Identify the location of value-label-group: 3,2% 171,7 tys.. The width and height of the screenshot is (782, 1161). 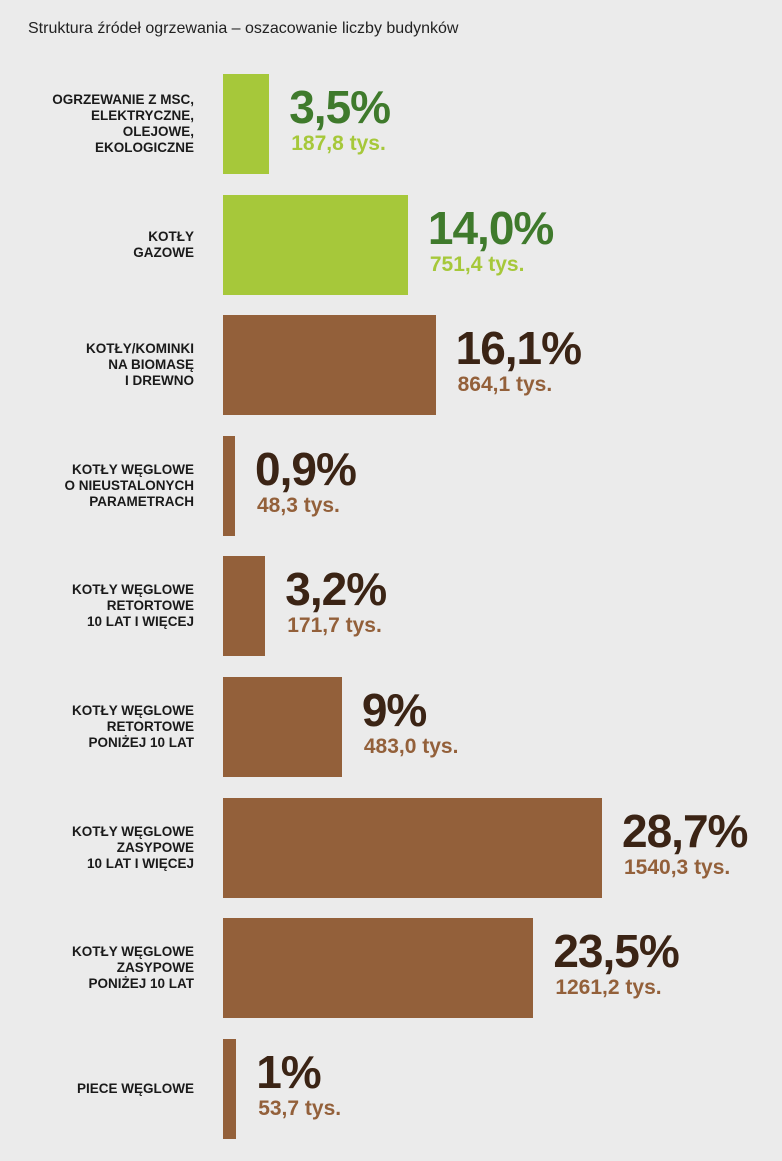
(336, 600).